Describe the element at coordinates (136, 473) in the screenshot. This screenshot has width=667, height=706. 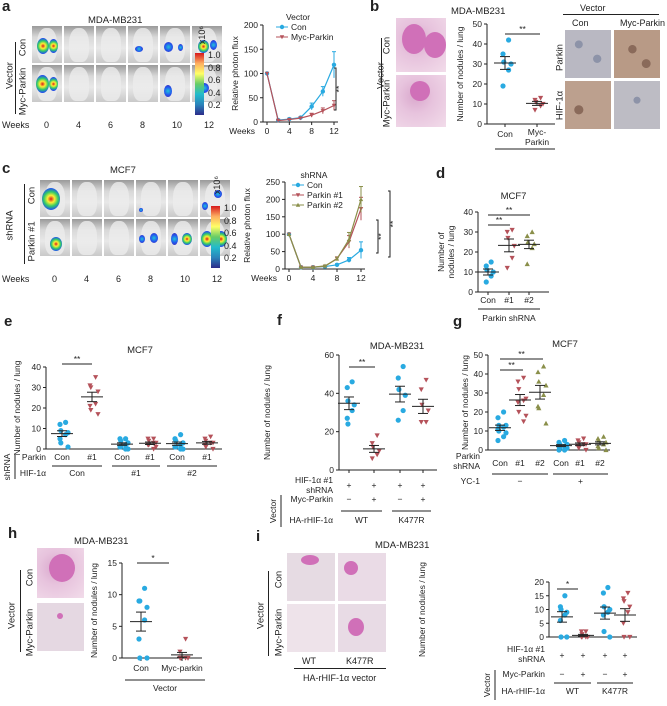
I see `group-label: #1` at that location.